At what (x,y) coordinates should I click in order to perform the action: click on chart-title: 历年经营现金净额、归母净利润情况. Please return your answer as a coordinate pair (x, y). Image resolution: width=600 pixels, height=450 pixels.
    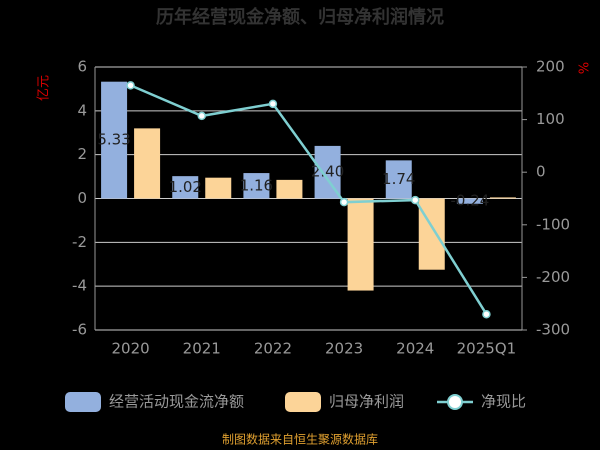
    Looking at the image, I should click on (300, 17).